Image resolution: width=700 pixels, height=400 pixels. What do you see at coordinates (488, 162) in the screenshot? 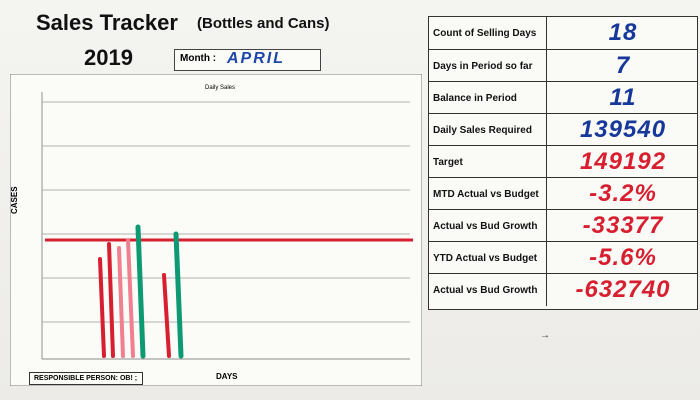
I see `kpi-label: Target` at bounding box center [488, 162].